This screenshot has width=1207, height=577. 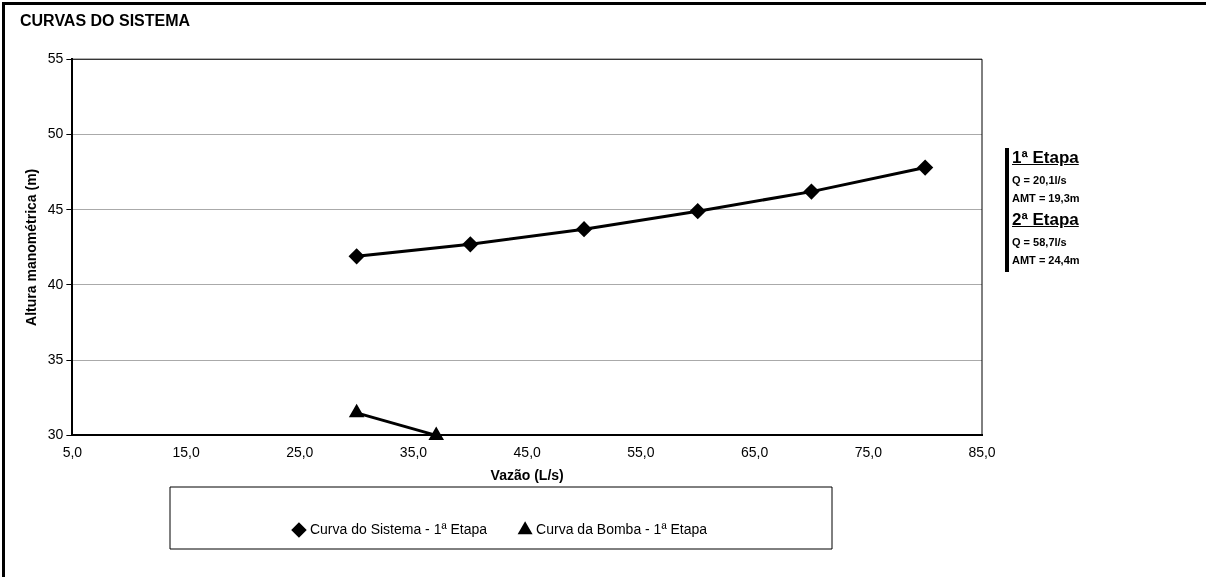 What do you see at coordinates (1046, 198) in the screenshot?
I see `text: AMT = 19,3m` at bounding box center [1046, 198].